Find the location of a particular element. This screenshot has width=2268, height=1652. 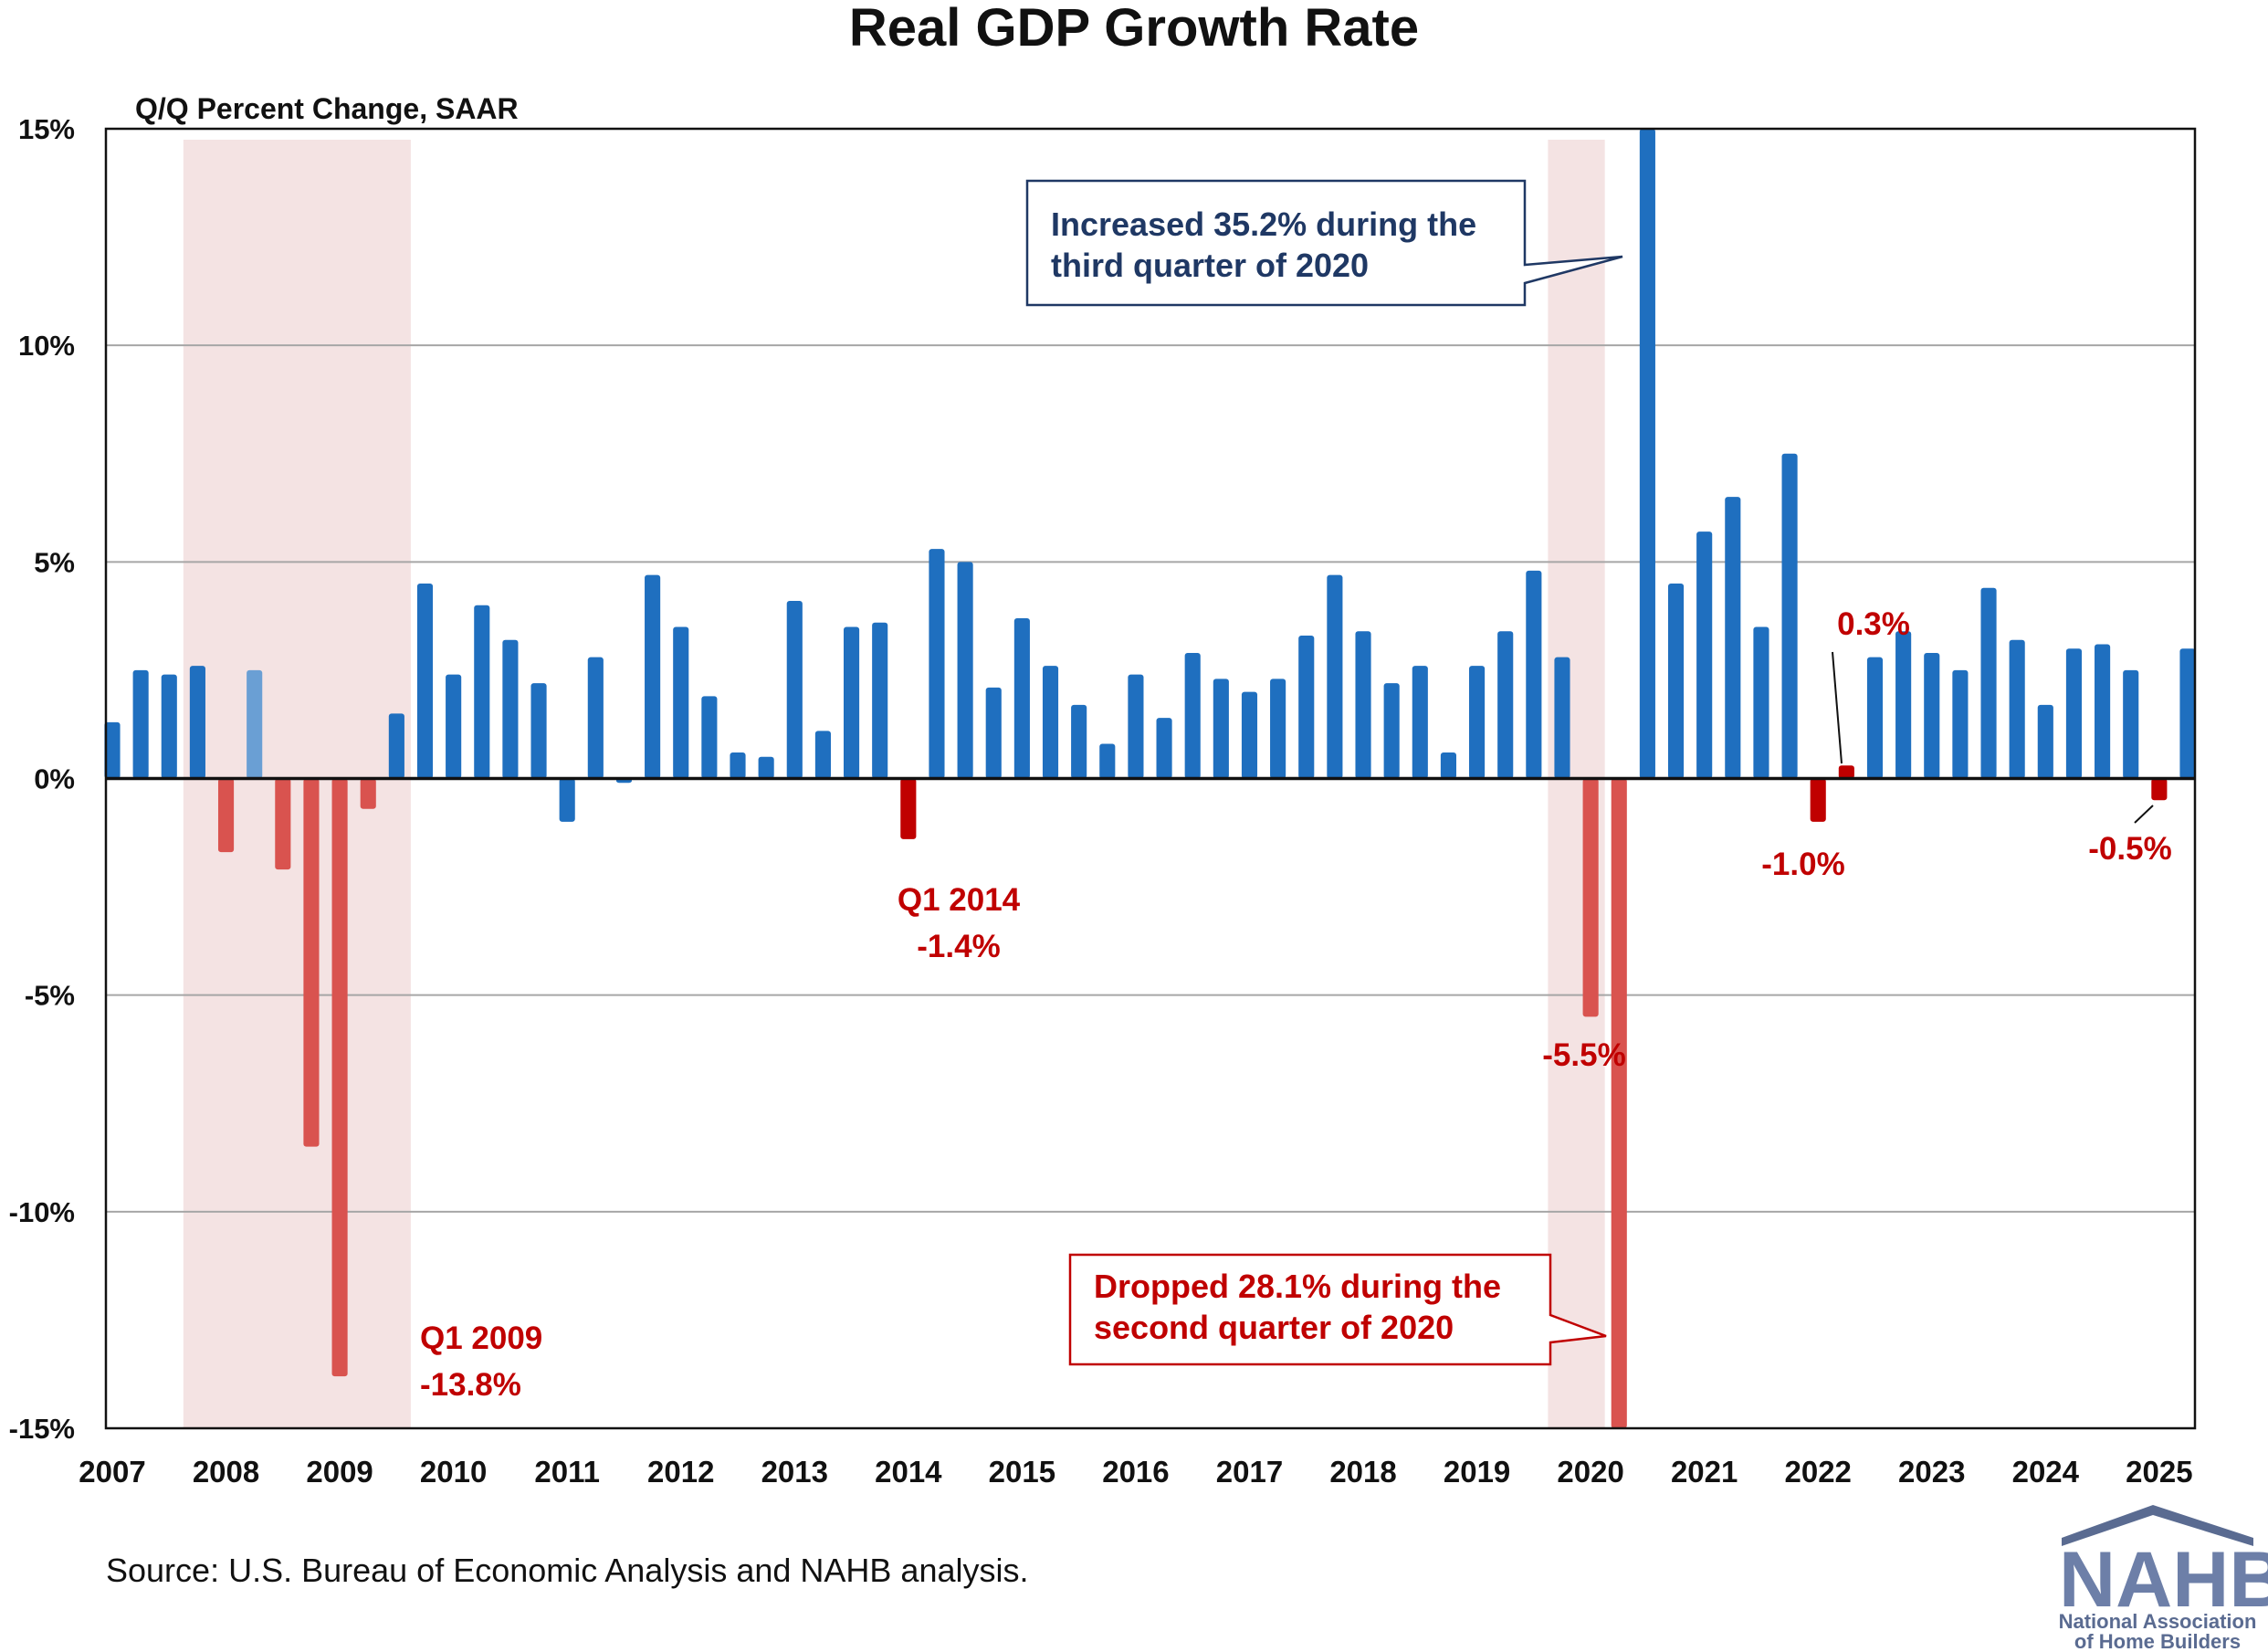

x-tick-label: 2016 is located at coordinates (1135, 1472).